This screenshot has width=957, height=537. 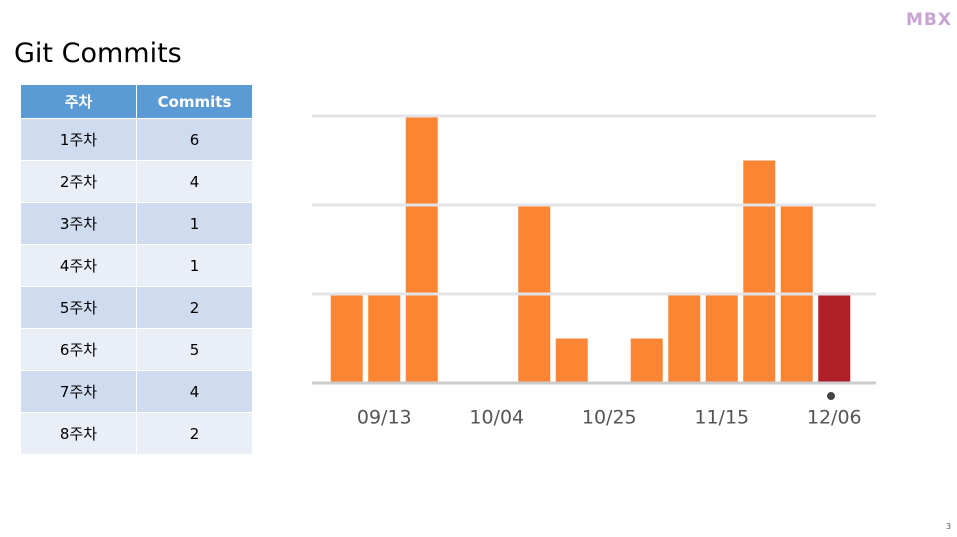 What do you see at coordinates (831, 396) in the screenshot?
I see `marker-dot` at bounding box center [831, 396].